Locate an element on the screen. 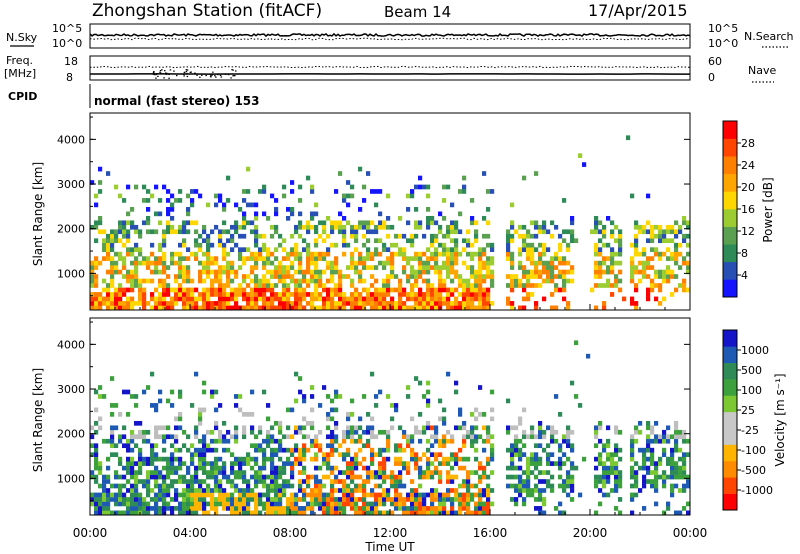 This screenshot has width=800, height=554. ytick-label: 1000 is located at coordinates (71, 273).